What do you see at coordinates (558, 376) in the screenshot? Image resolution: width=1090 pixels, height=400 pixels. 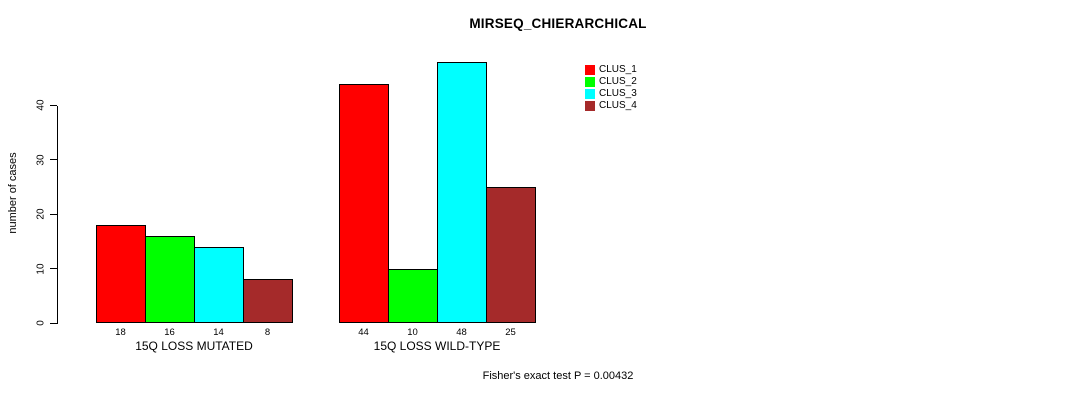 I see `fisher-test-annotation: Fisher's exact test P = 0.00432` at bounding box center [558, 376].